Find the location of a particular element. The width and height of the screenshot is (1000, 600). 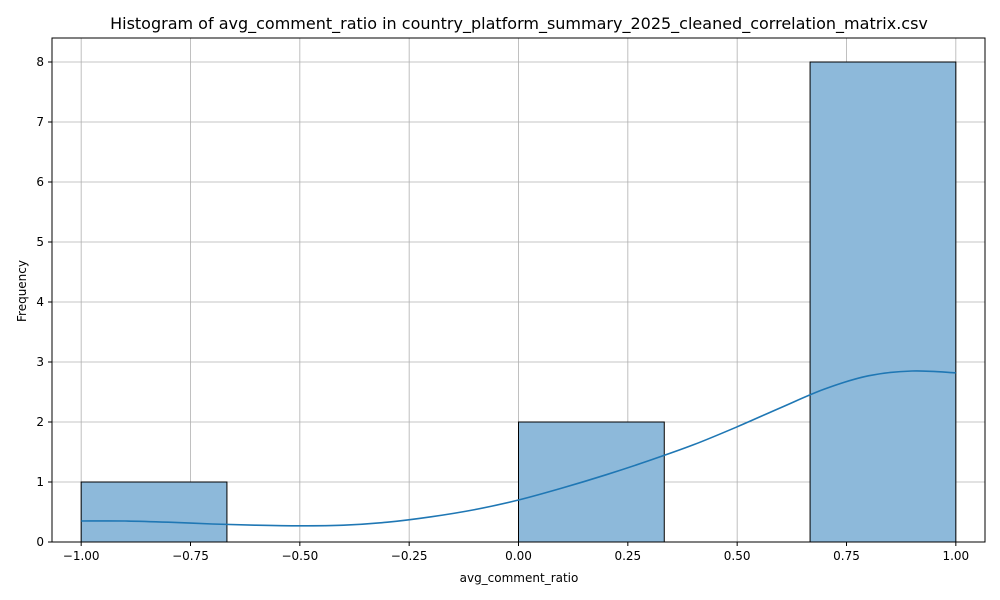

y-tick-label: 0 is located at coordinates (40, 542).